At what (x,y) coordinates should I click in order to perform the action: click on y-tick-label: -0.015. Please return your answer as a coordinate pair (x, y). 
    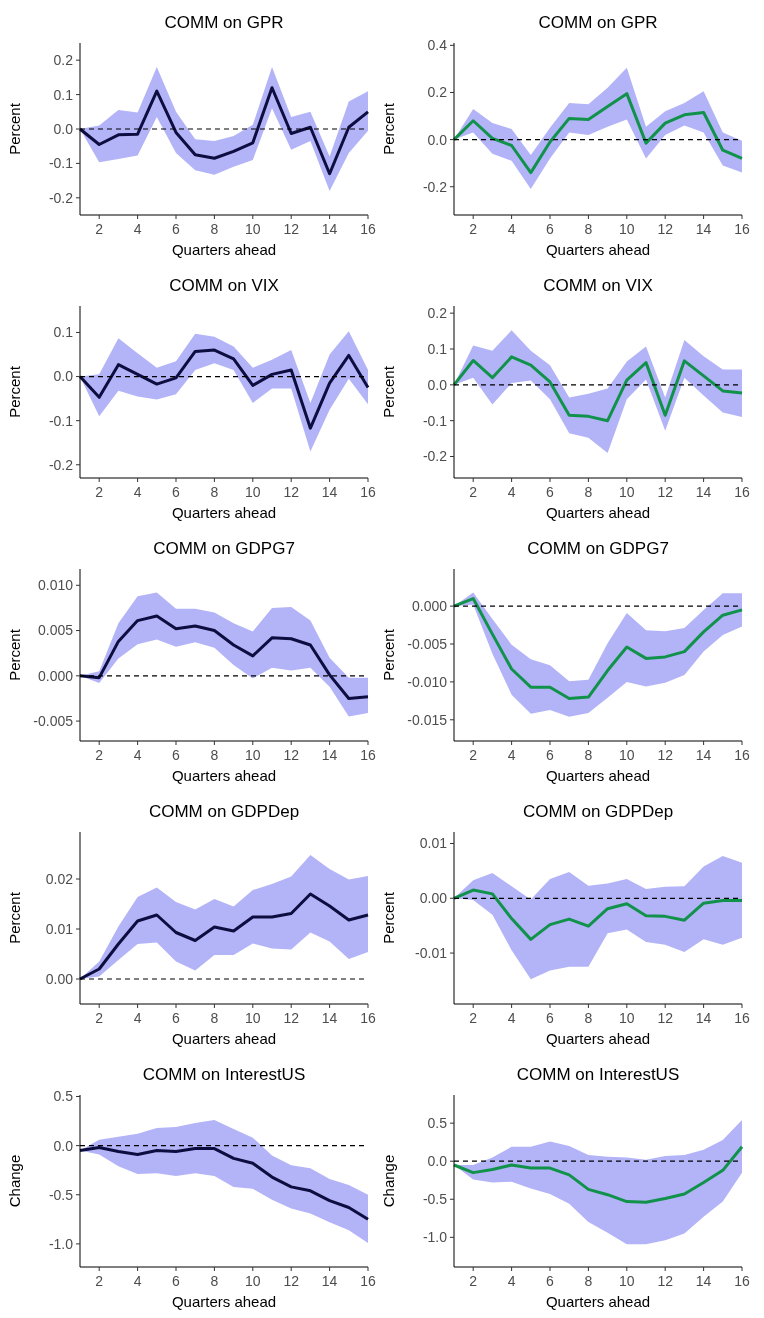
    Looking at the image, I should click on (427, 719).